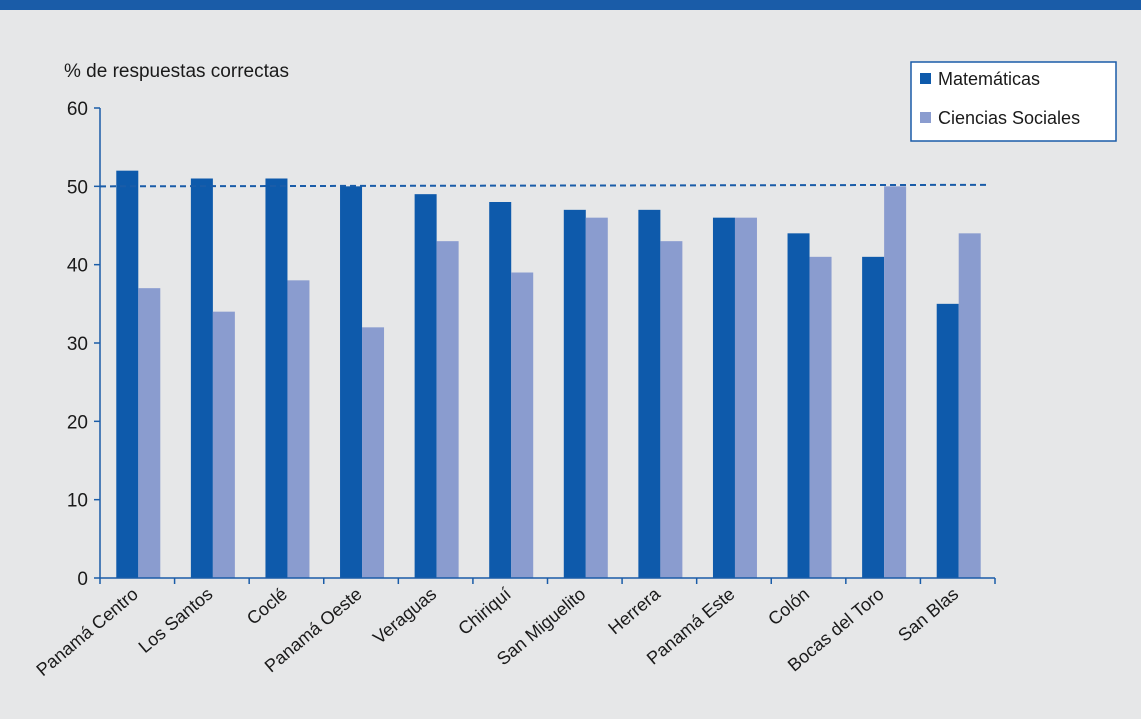 This screenshot has width=1141, height=719. What do you see at coordinates (86, 632) in the screenshot?
I see `category-label-panama-centro: Panamá Centro` at bounding box center [86, 632].